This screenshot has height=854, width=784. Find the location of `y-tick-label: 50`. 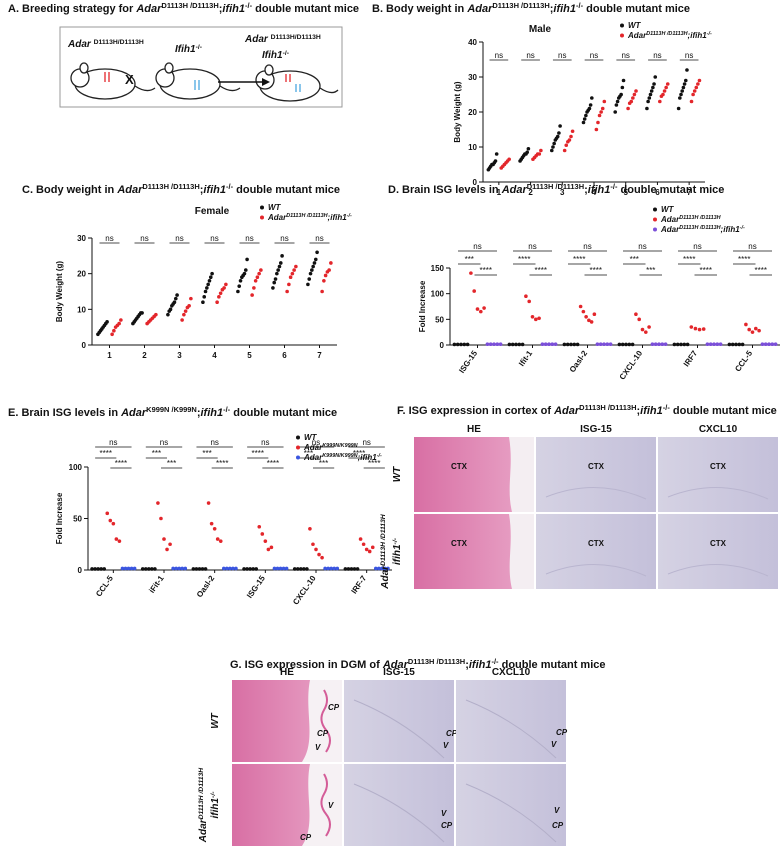

y-tick-label: 50 is located at coordinates (77, 519).